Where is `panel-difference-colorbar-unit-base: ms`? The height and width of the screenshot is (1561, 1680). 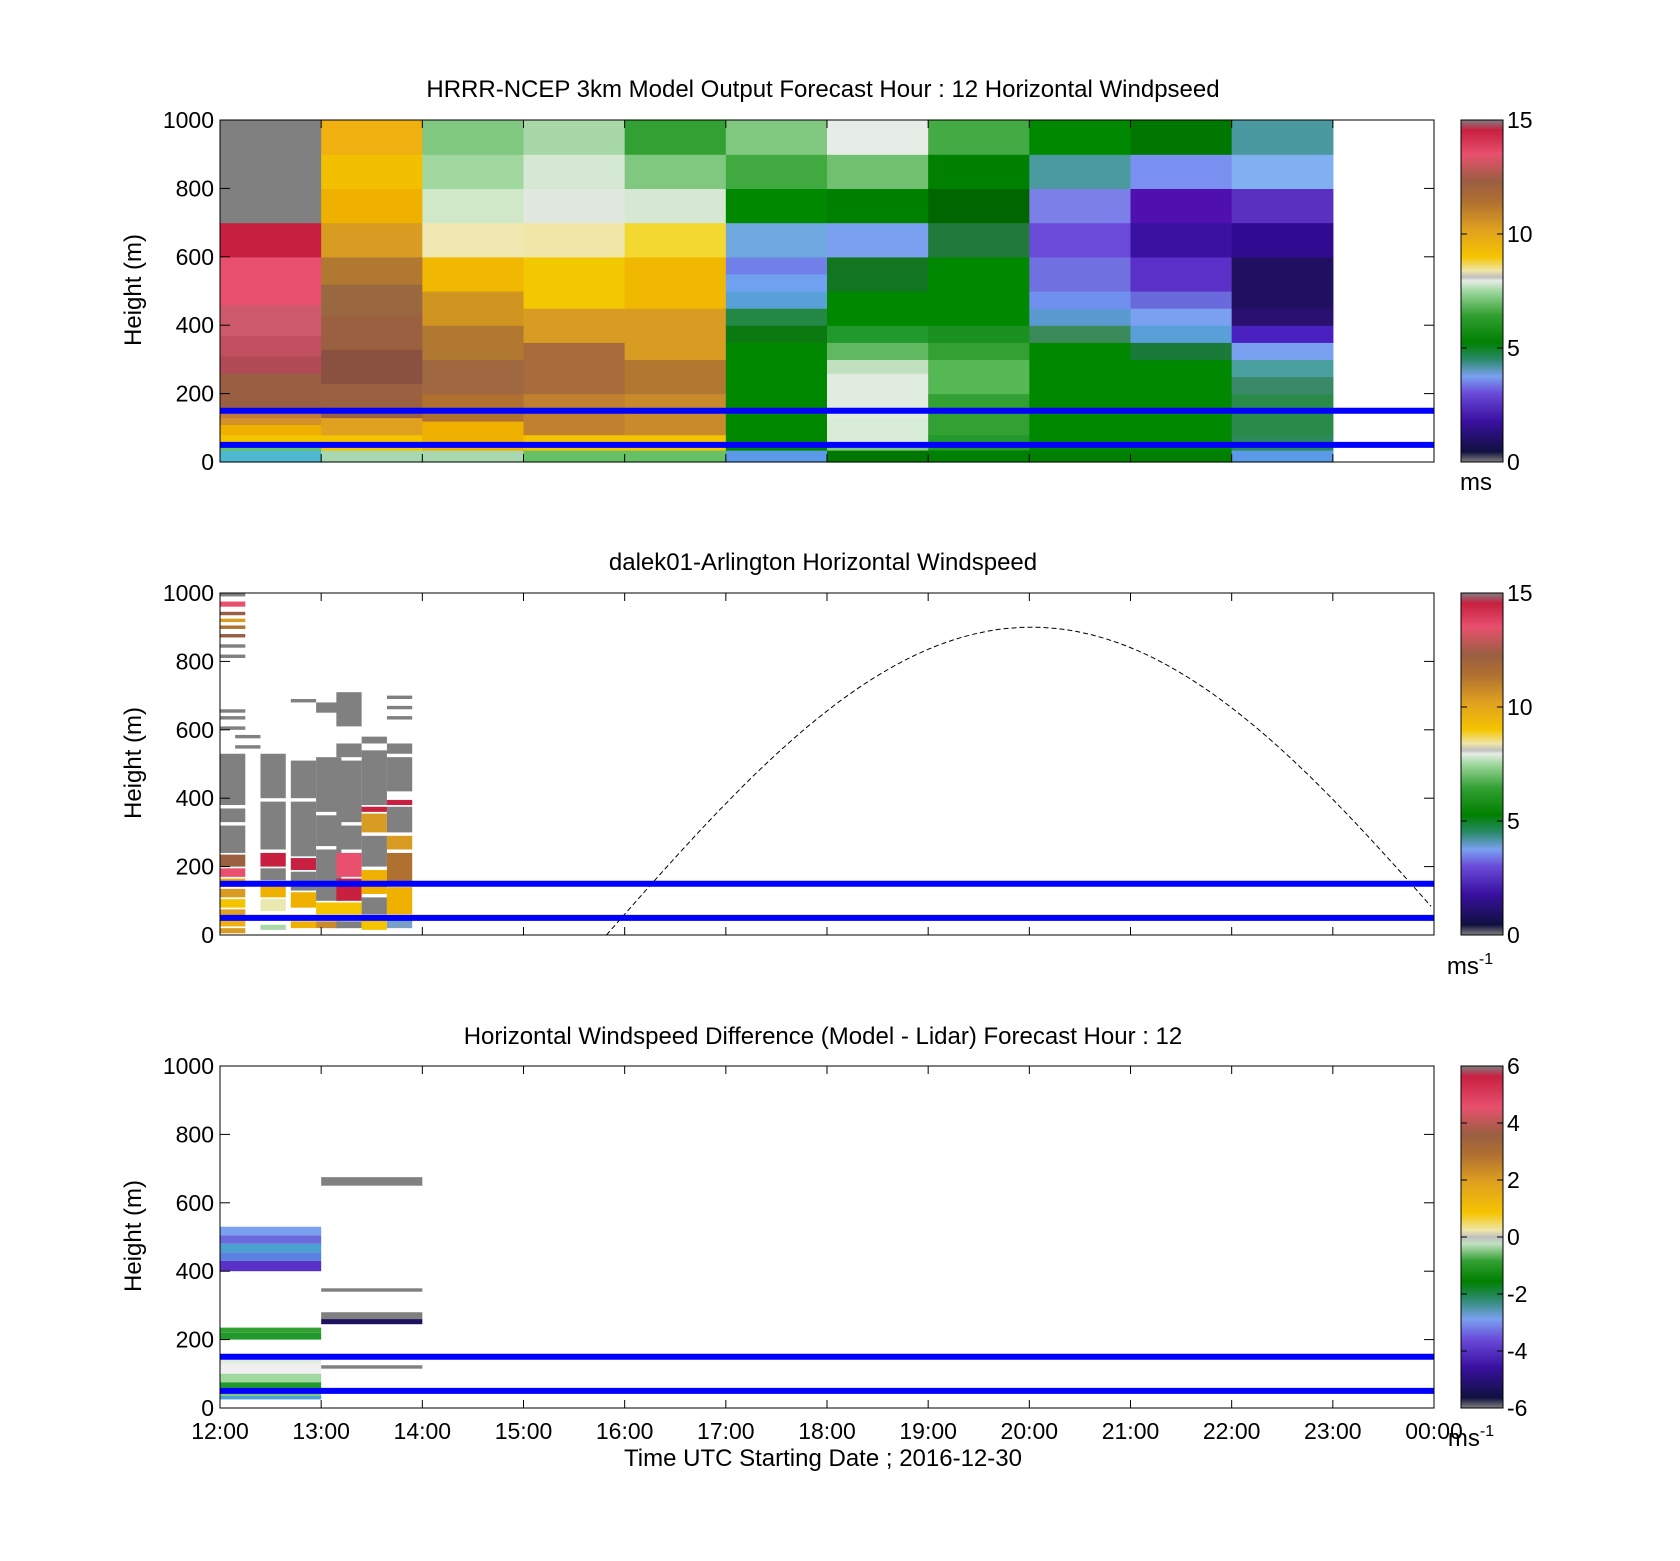 panel-difference-colorbar-unit-base: ms is located at coordinates (1464, 1438).